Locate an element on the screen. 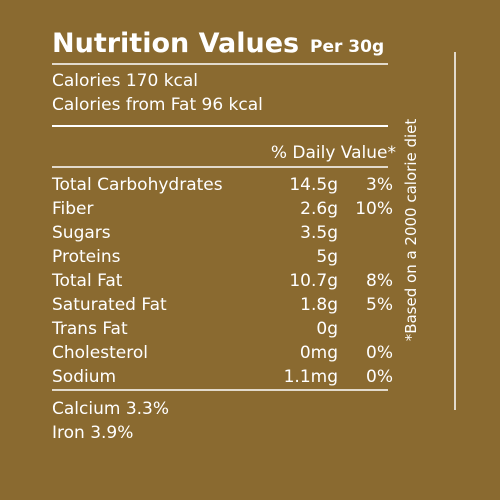 This screenshot has height=500, width=500. calories-fat: Calories from Fat 96 kcal is located at coordinates (157, 105).